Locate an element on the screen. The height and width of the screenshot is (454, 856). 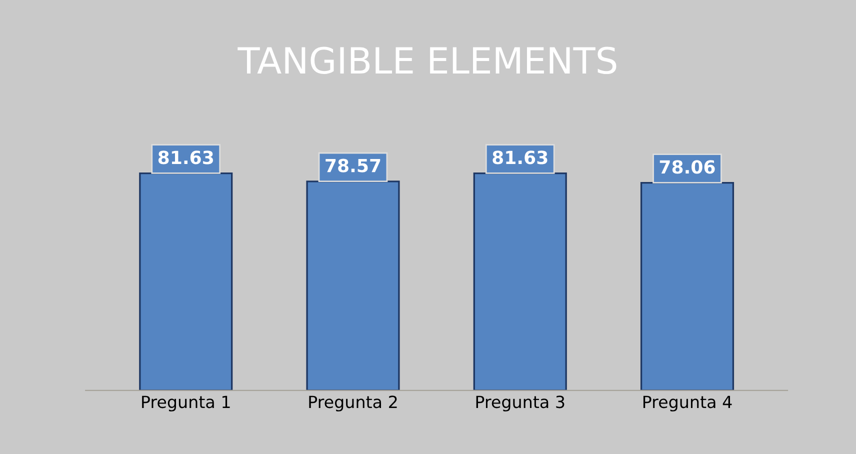
data-label: 78.06 is located at coordinates (687, 167).